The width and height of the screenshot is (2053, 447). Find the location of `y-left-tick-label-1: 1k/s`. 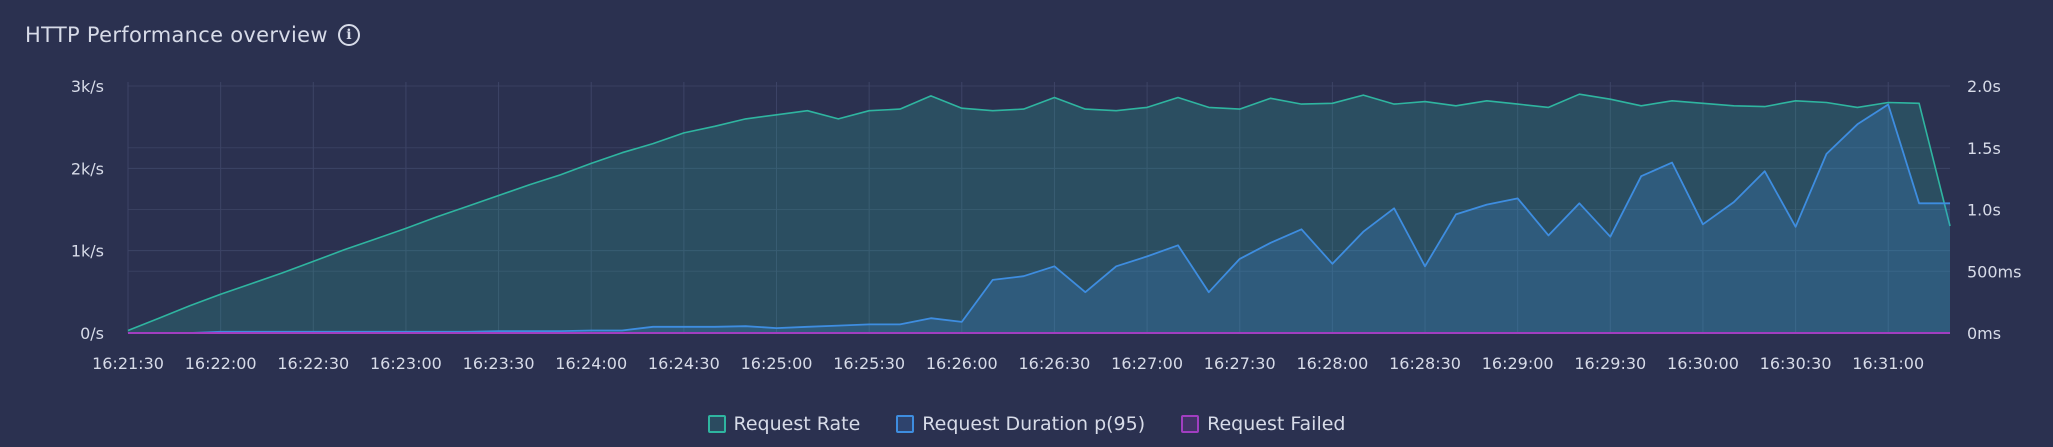

y-left-tick-label-1: 1k/s is located at coordinates (87, 251).